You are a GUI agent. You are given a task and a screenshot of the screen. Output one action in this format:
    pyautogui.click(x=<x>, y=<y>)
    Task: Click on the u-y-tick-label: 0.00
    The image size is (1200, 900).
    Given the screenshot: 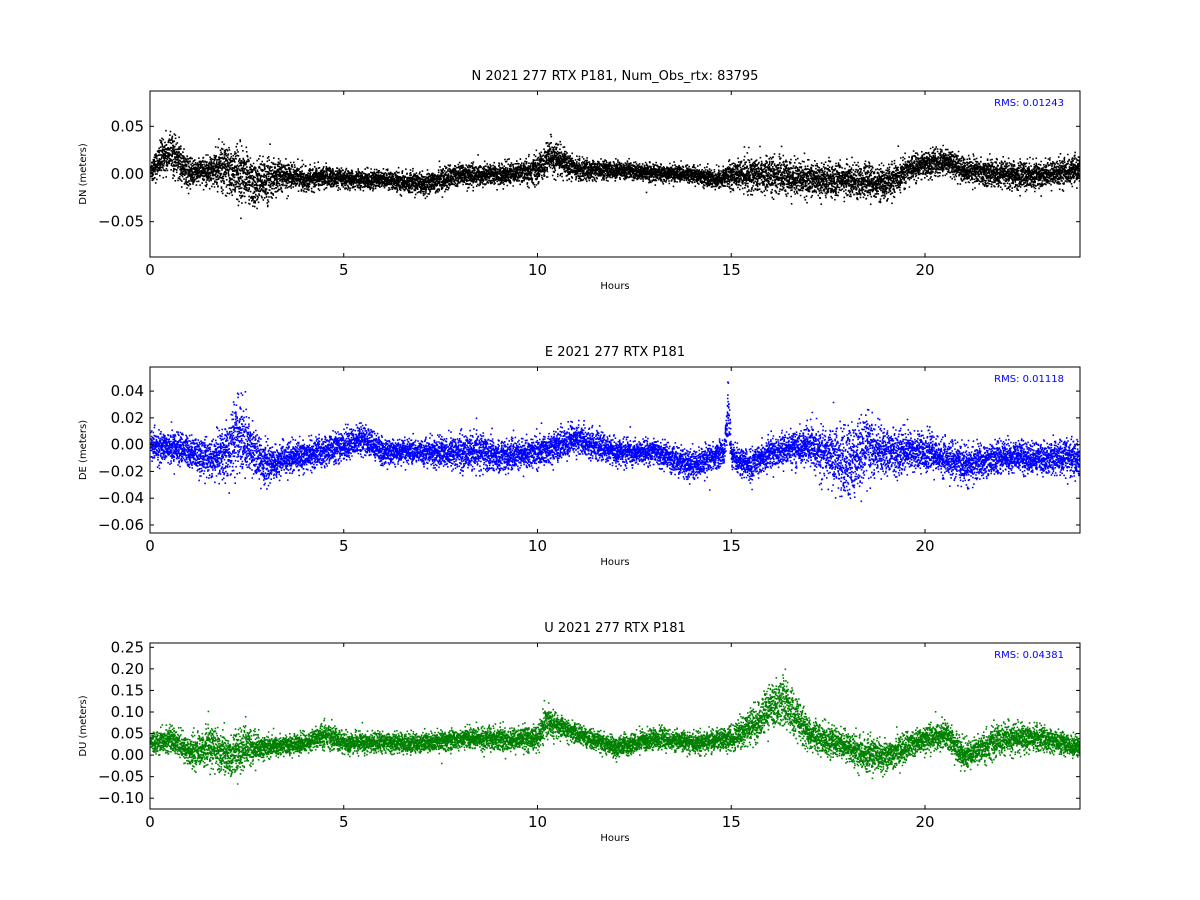 What is the action you would take?
    pyautogui.click(x=127, y=755)
    